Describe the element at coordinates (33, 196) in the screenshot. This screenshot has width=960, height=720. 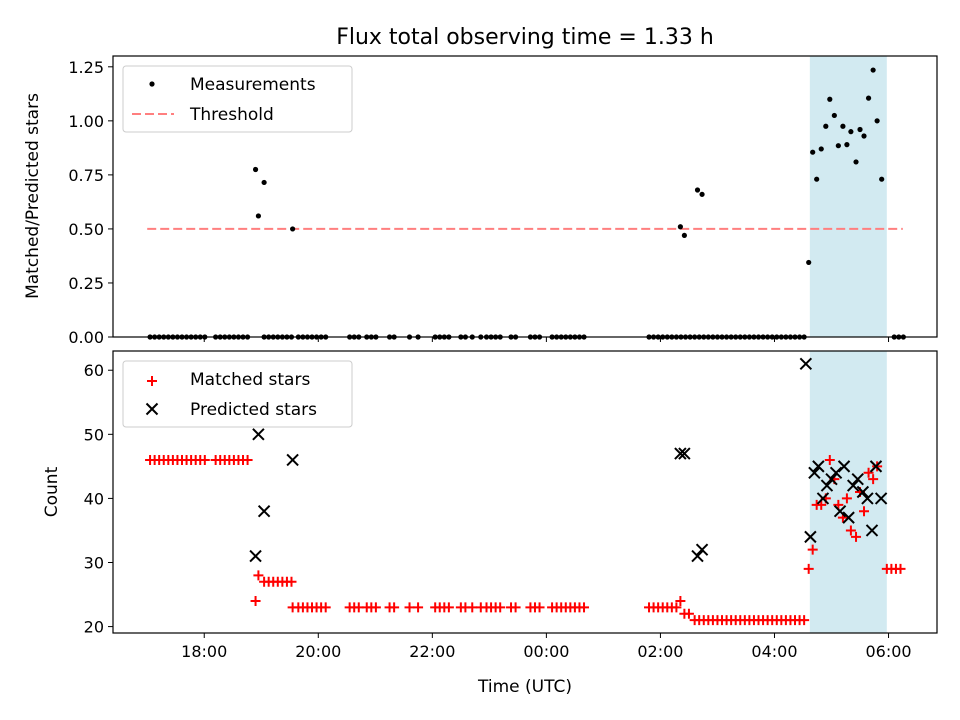
I see `top-y-axis-label: Matched/Predicted stars` at that location.